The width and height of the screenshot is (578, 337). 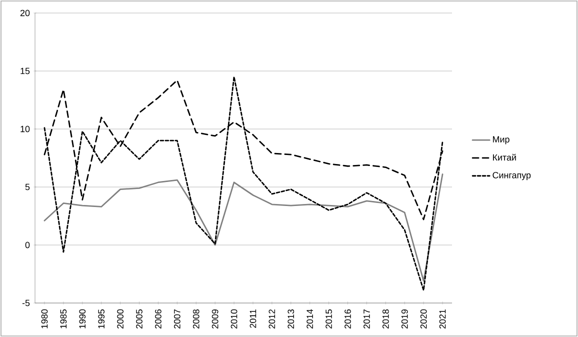 What do you see at coordinates (196, 319) in the screenshot?
I see `x-tick-label: 2008` at bounding box center [196, 319].